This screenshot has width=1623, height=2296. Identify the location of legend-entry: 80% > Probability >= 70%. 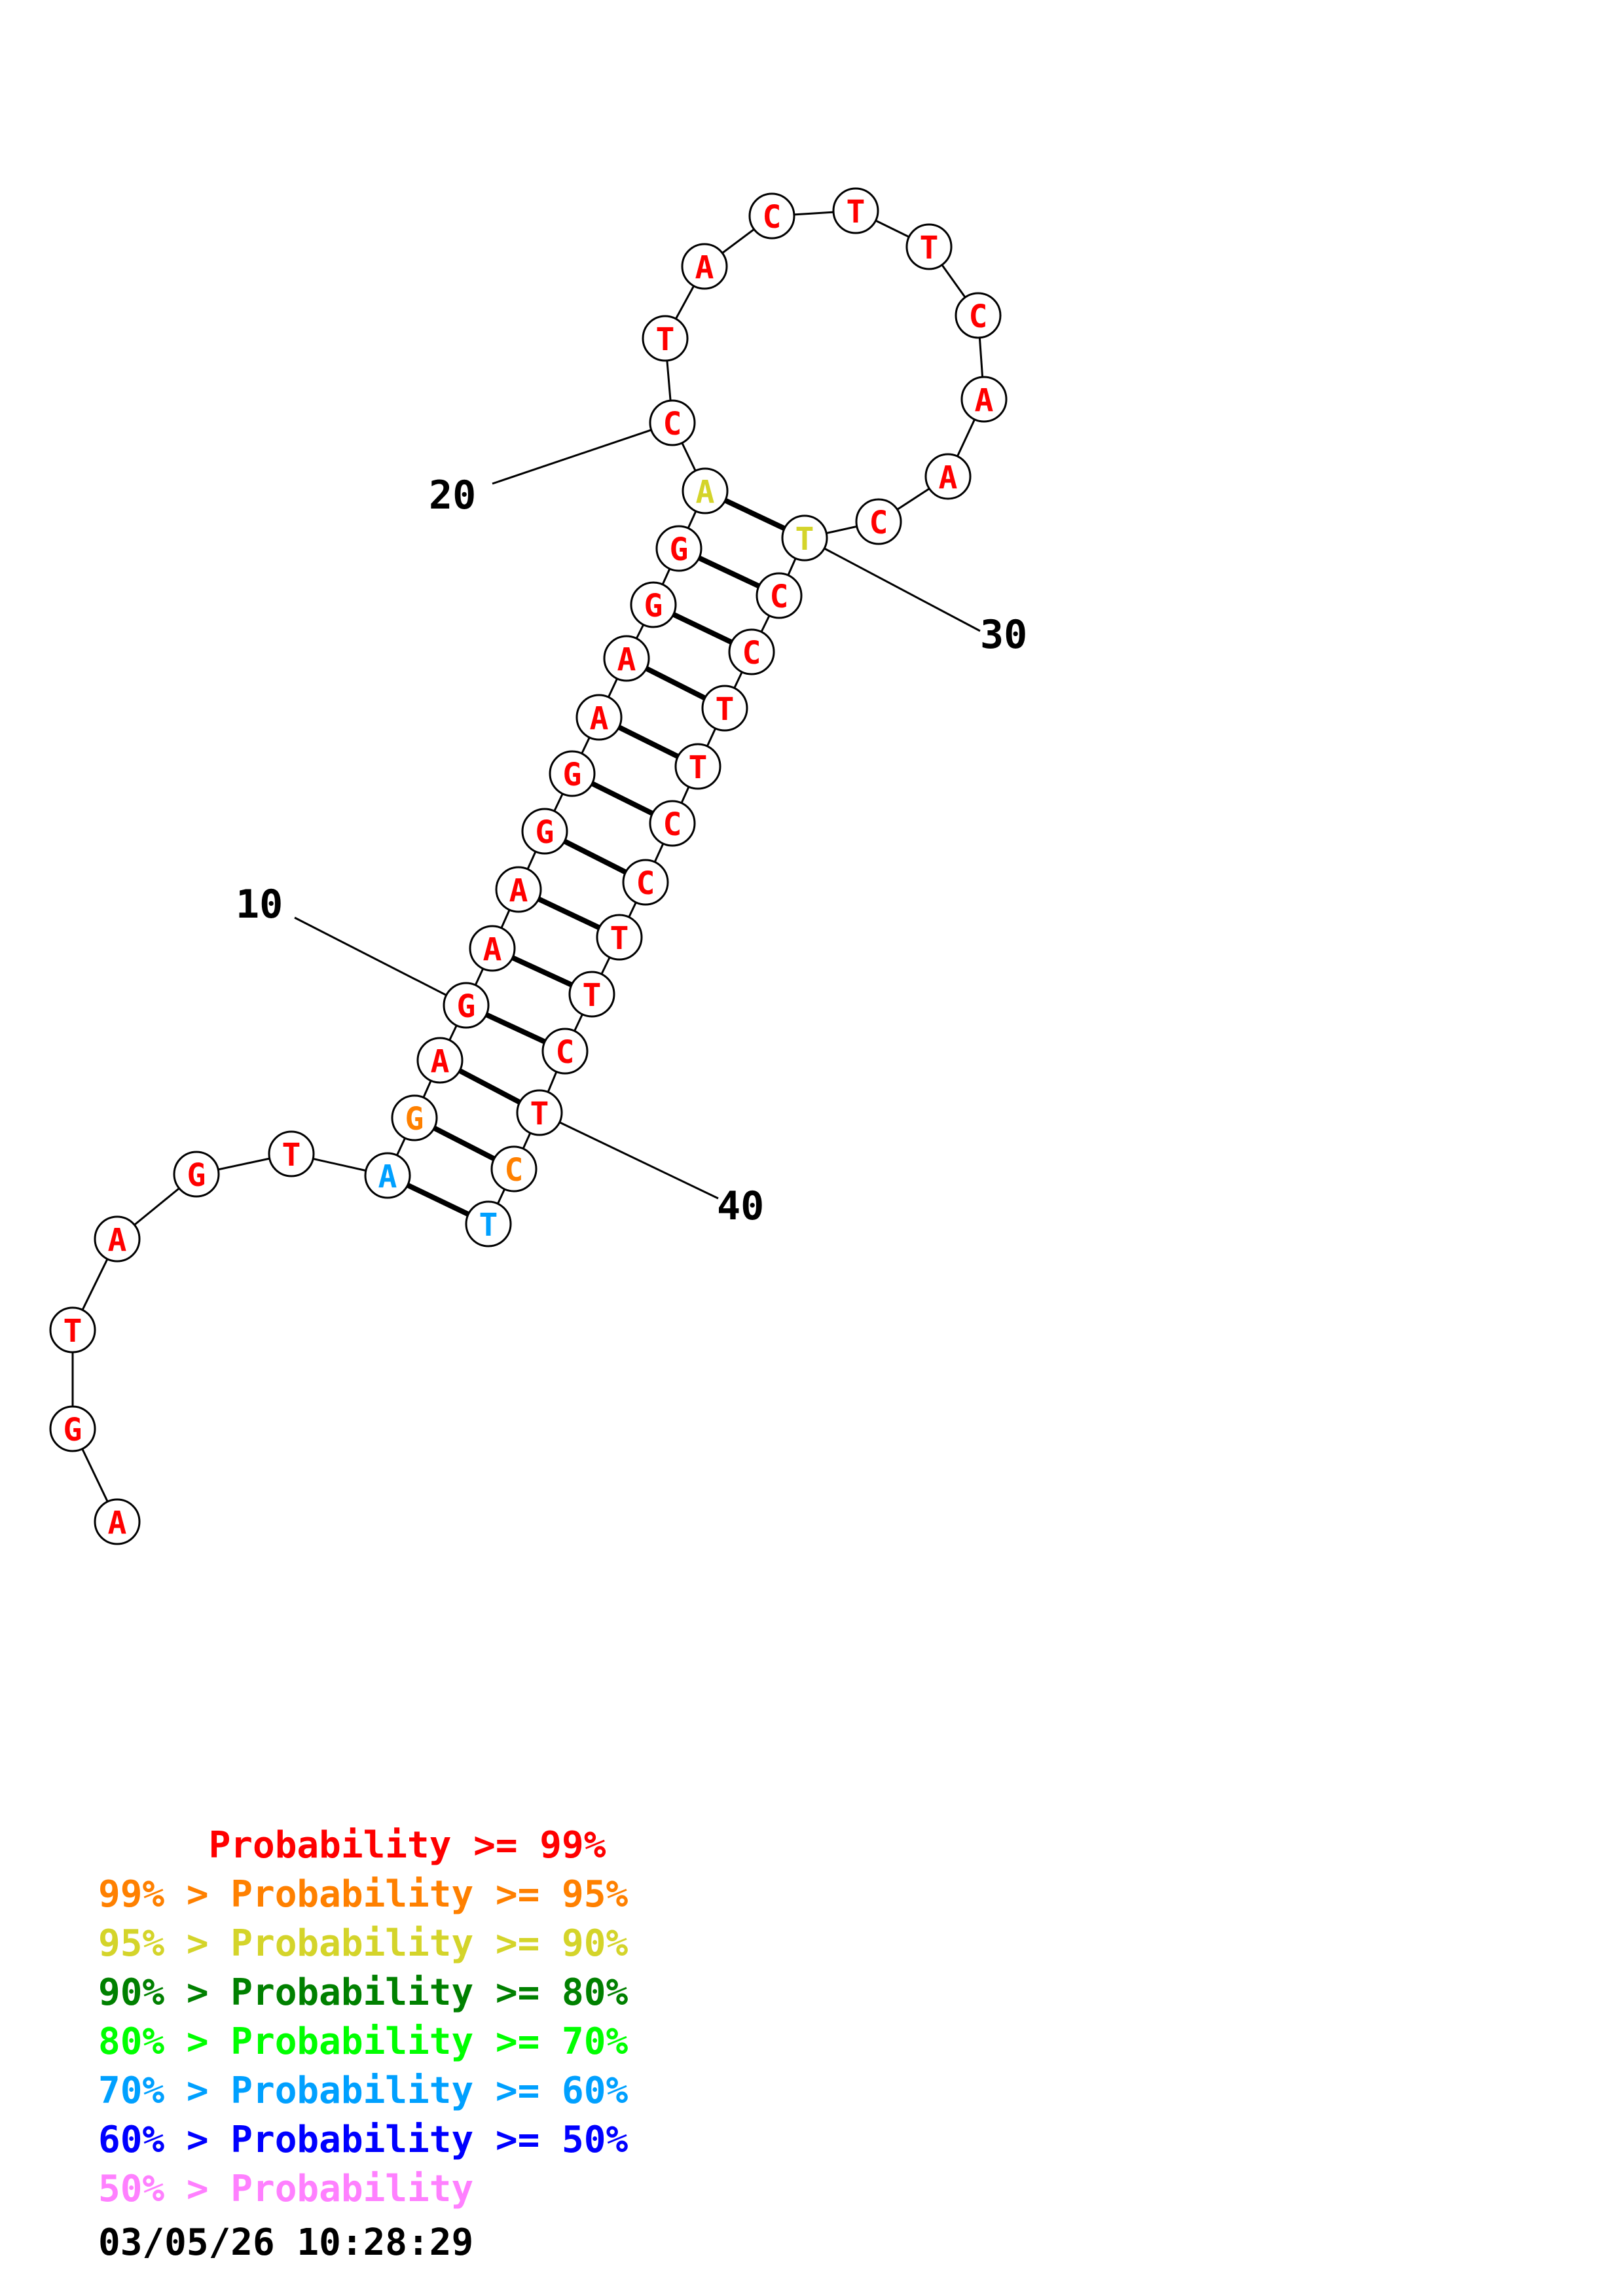
(363, 2041).